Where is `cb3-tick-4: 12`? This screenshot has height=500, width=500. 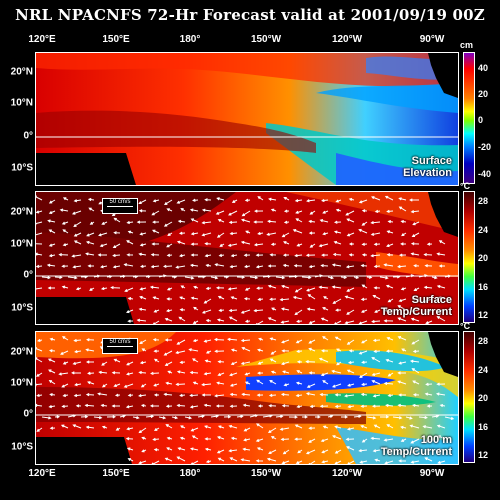
cb3-tick-4: 12 is located at coordinates (483, 455).